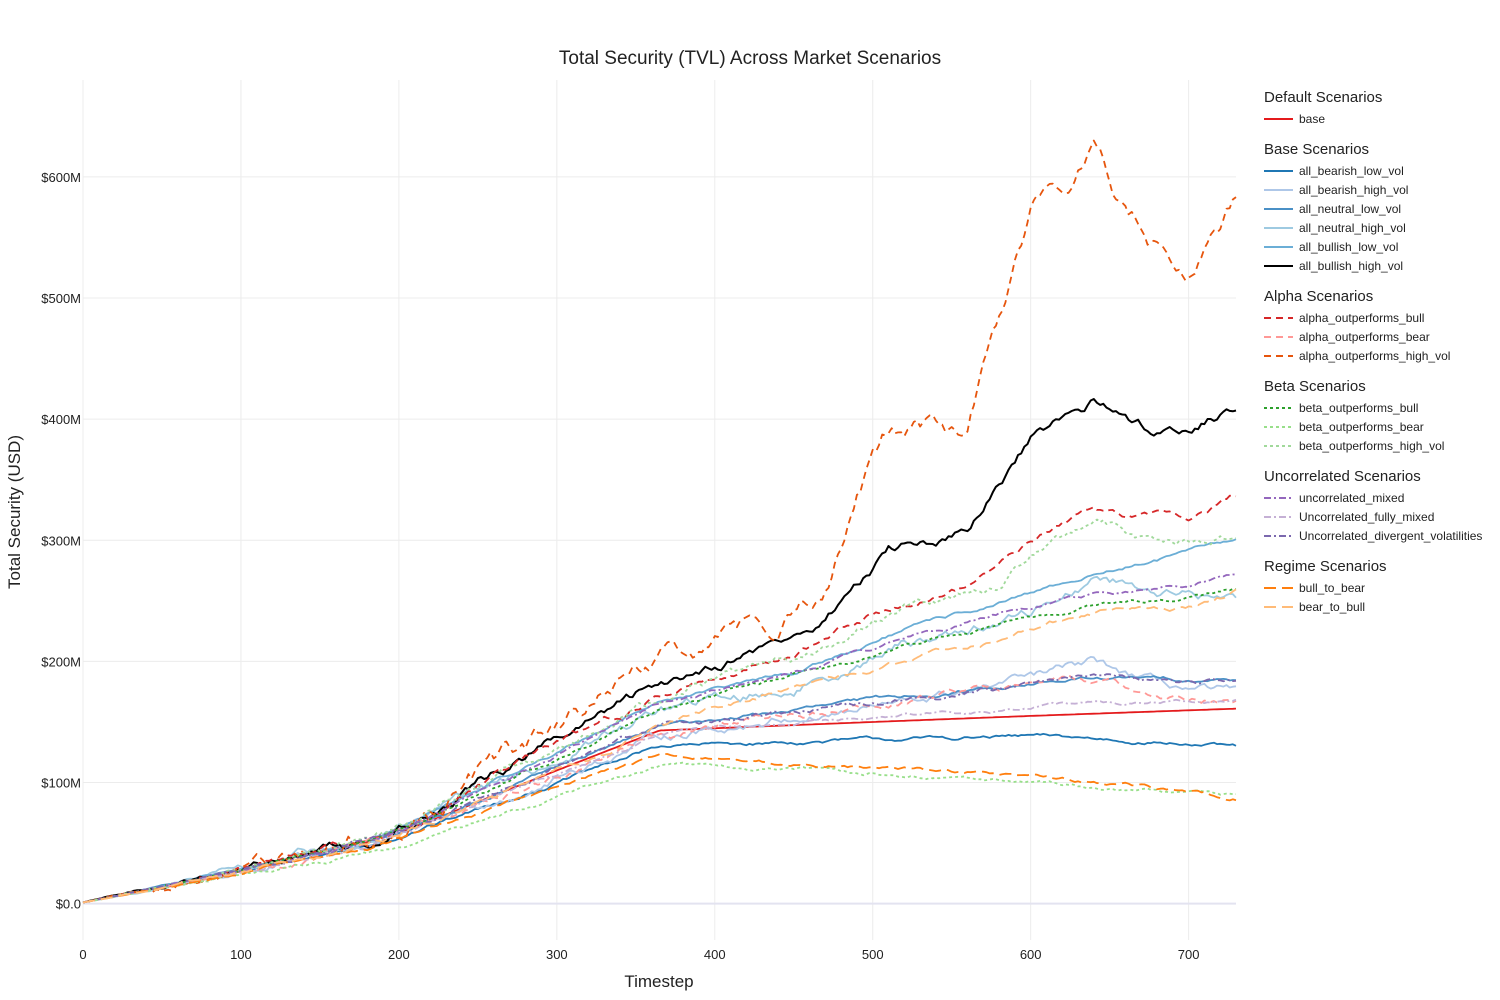 The image size is (1500, 1000). I want to click on y-tick-label: $100M, so click(61, 783).